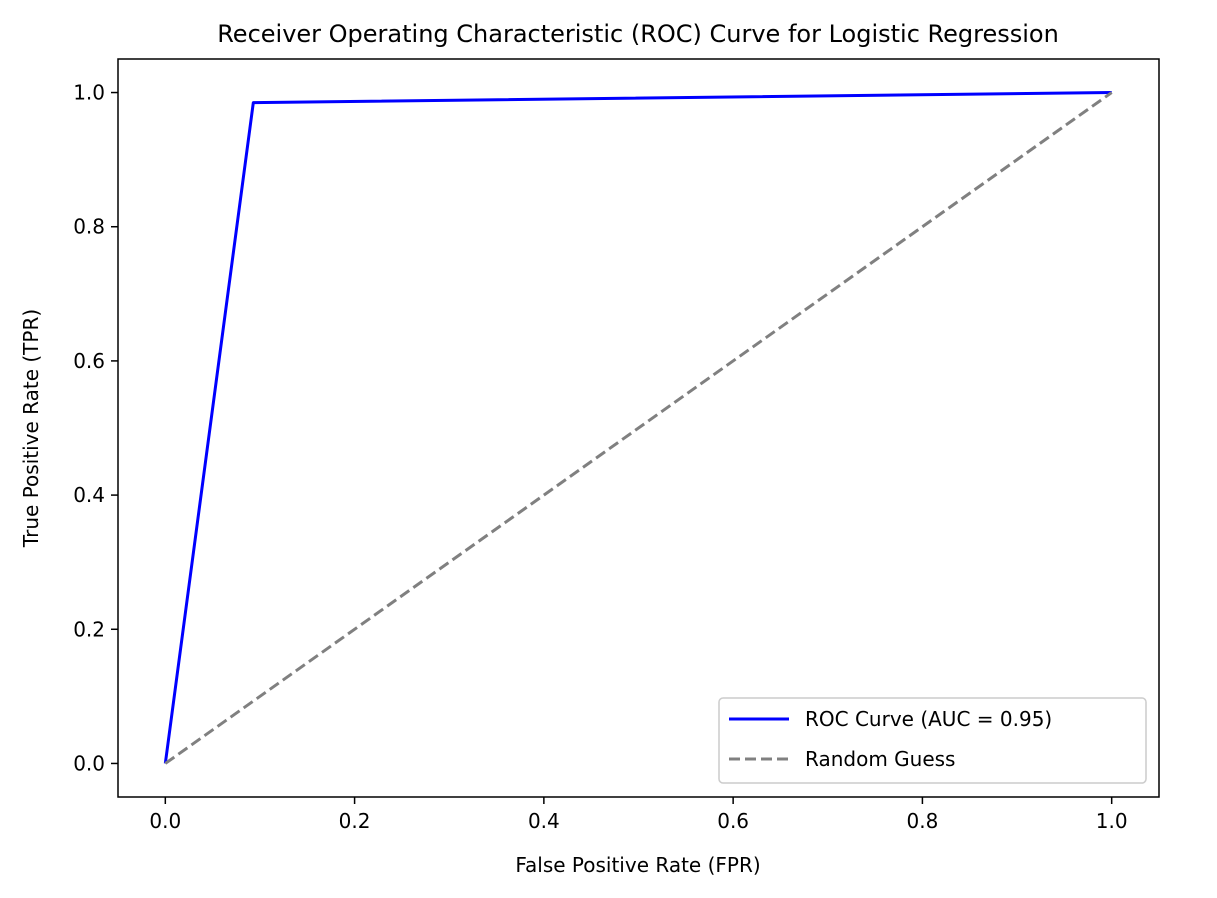 This screenshot has height=898, width=1217. I want to click on y-tick-label: 1.0, so click(89, 93).